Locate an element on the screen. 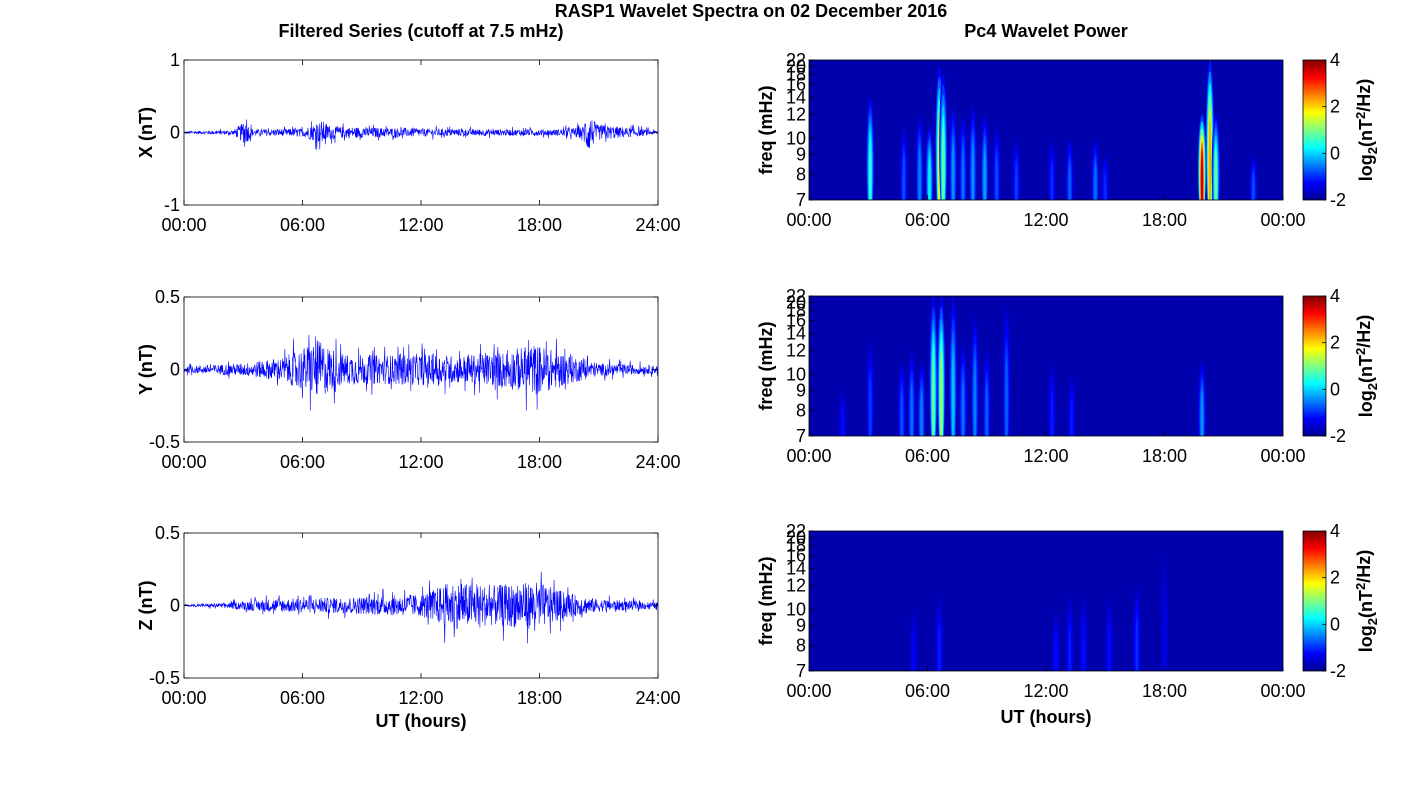 The height and width of the screenshot is (788, 1418). y-tick-label: -1 is located at coordinates (172, 205).